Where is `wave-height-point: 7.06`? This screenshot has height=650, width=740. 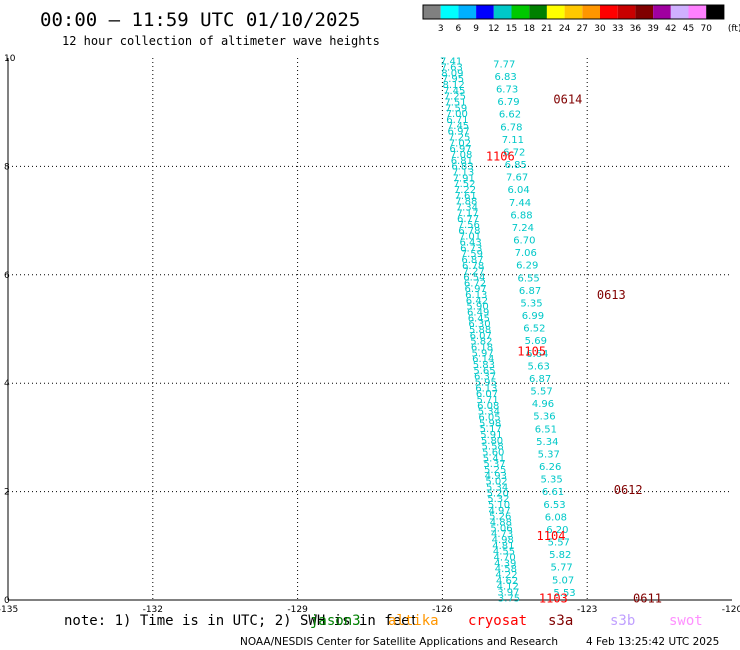 wave-height-point: 7.06 is located at coordinates (526, 253).